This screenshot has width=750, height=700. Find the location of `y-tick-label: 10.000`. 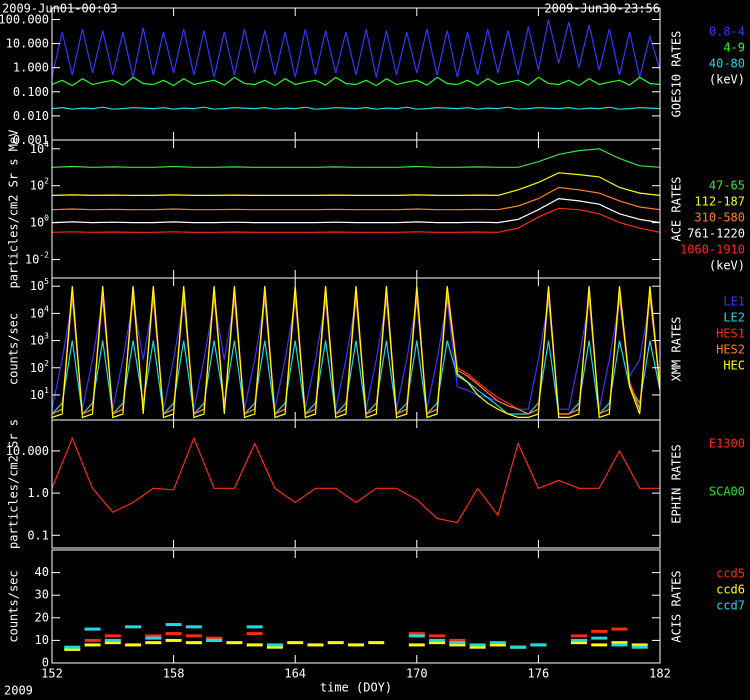

y-tick-label: 10.000 is located at coordinates (27, 43).